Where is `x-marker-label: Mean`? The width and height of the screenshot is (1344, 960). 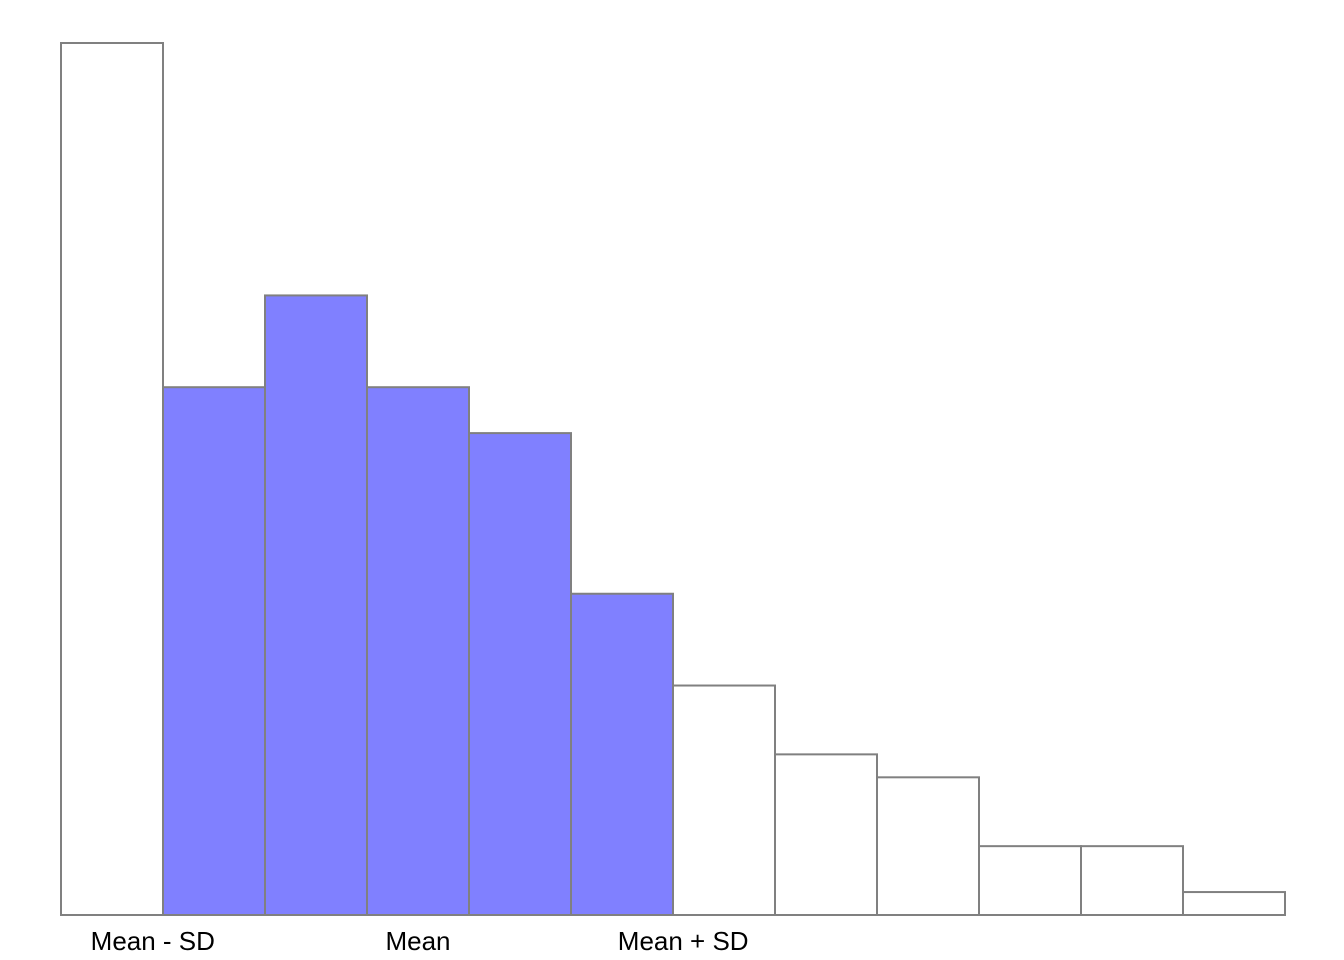 x-marker-label: Mean is located at coordinates (417, 941).